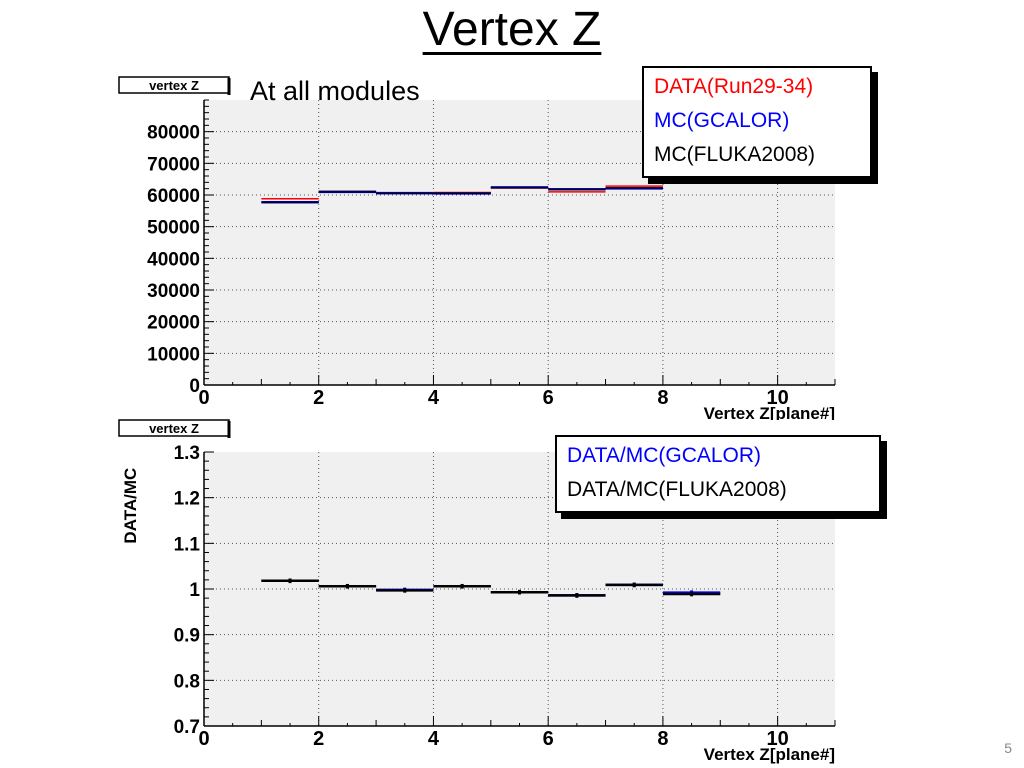 Image resolution: width=1024 pixels, height=768 pixels. What do you see at coordinates (677, 489) in the screenshot?
I see `legend-entry-ratio-fluka: DATA/MC(FLUKA2008)` at bounding box center [677, 489].